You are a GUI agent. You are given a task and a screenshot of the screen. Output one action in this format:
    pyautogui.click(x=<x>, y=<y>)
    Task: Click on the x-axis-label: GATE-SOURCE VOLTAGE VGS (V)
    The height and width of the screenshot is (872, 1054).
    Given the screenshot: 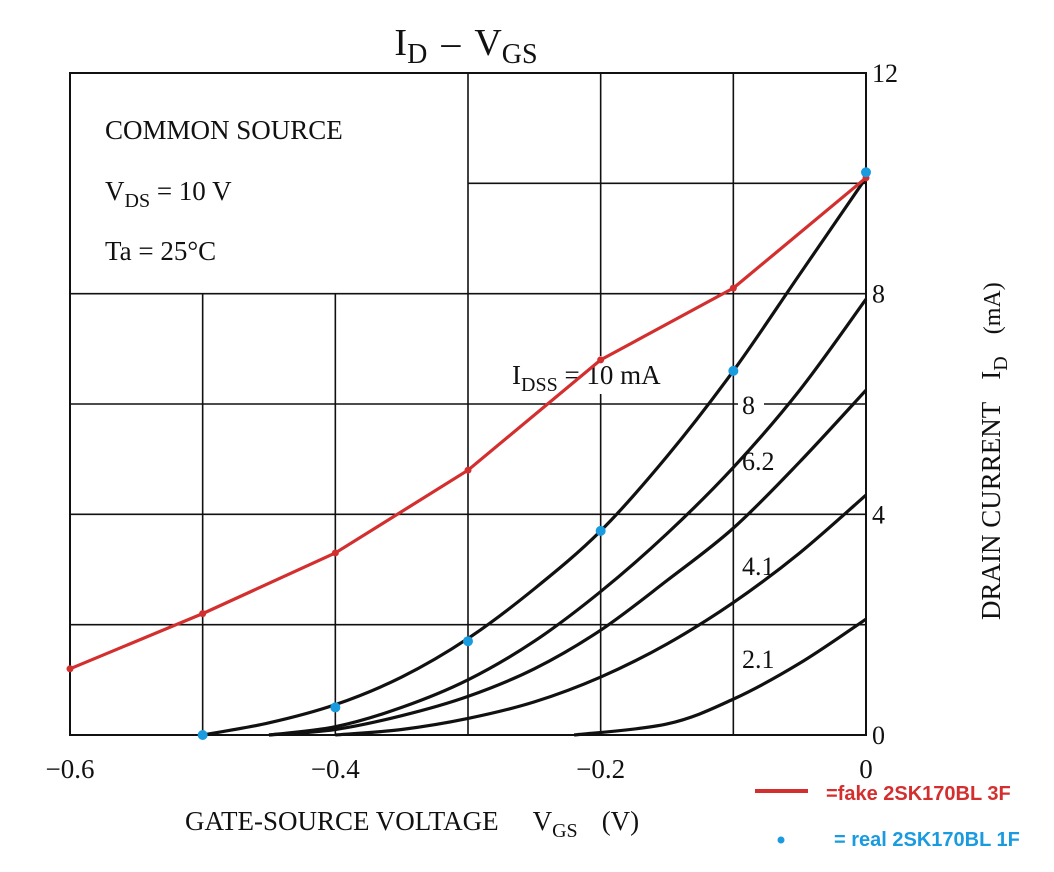 What is the action you would take?
    pyautogui.click(x=412, y=824)
    